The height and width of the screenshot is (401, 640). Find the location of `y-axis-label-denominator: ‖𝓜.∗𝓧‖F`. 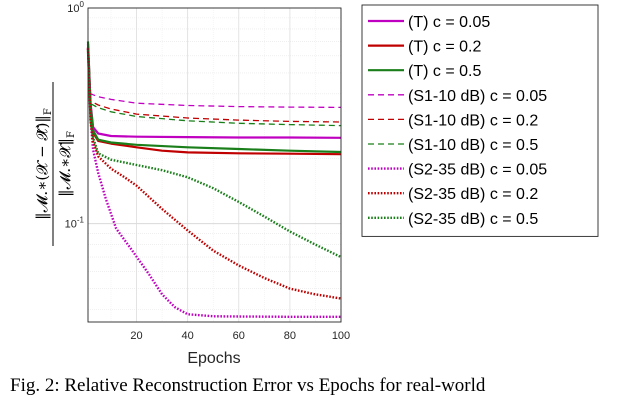

y-axis-label-denominator: ‖𝓜.∗𝓧‖F is located at coordinates (66, 164).